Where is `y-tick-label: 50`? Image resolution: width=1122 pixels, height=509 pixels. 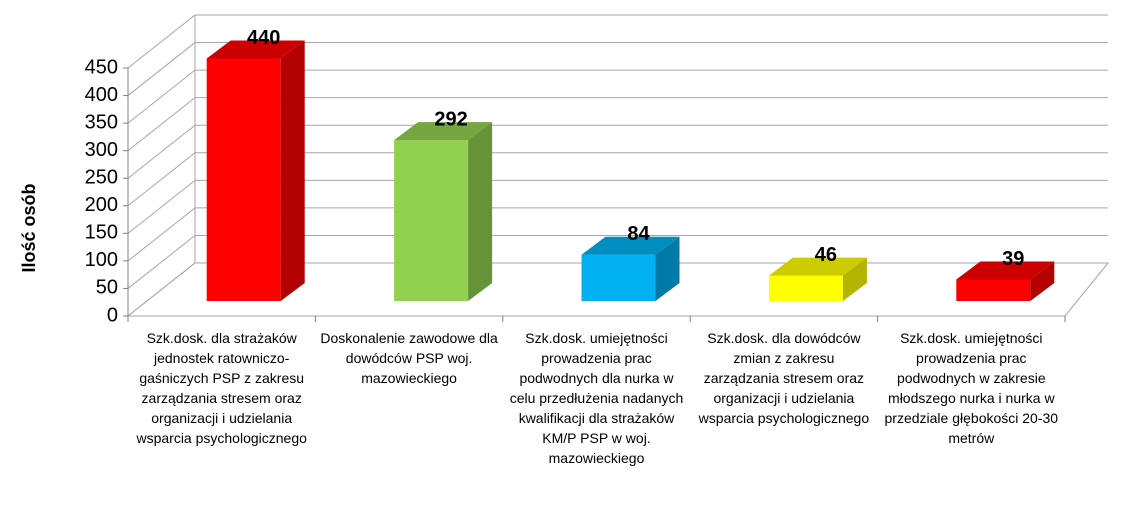
y-tick-label: 50 is located at coordinates (107, 288).